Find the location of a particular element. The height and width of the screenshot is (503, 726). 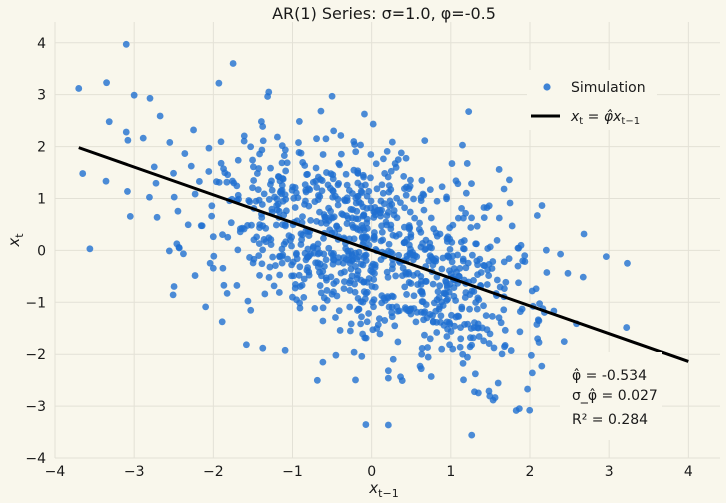

legend-box is located at coordinates (592, 100).